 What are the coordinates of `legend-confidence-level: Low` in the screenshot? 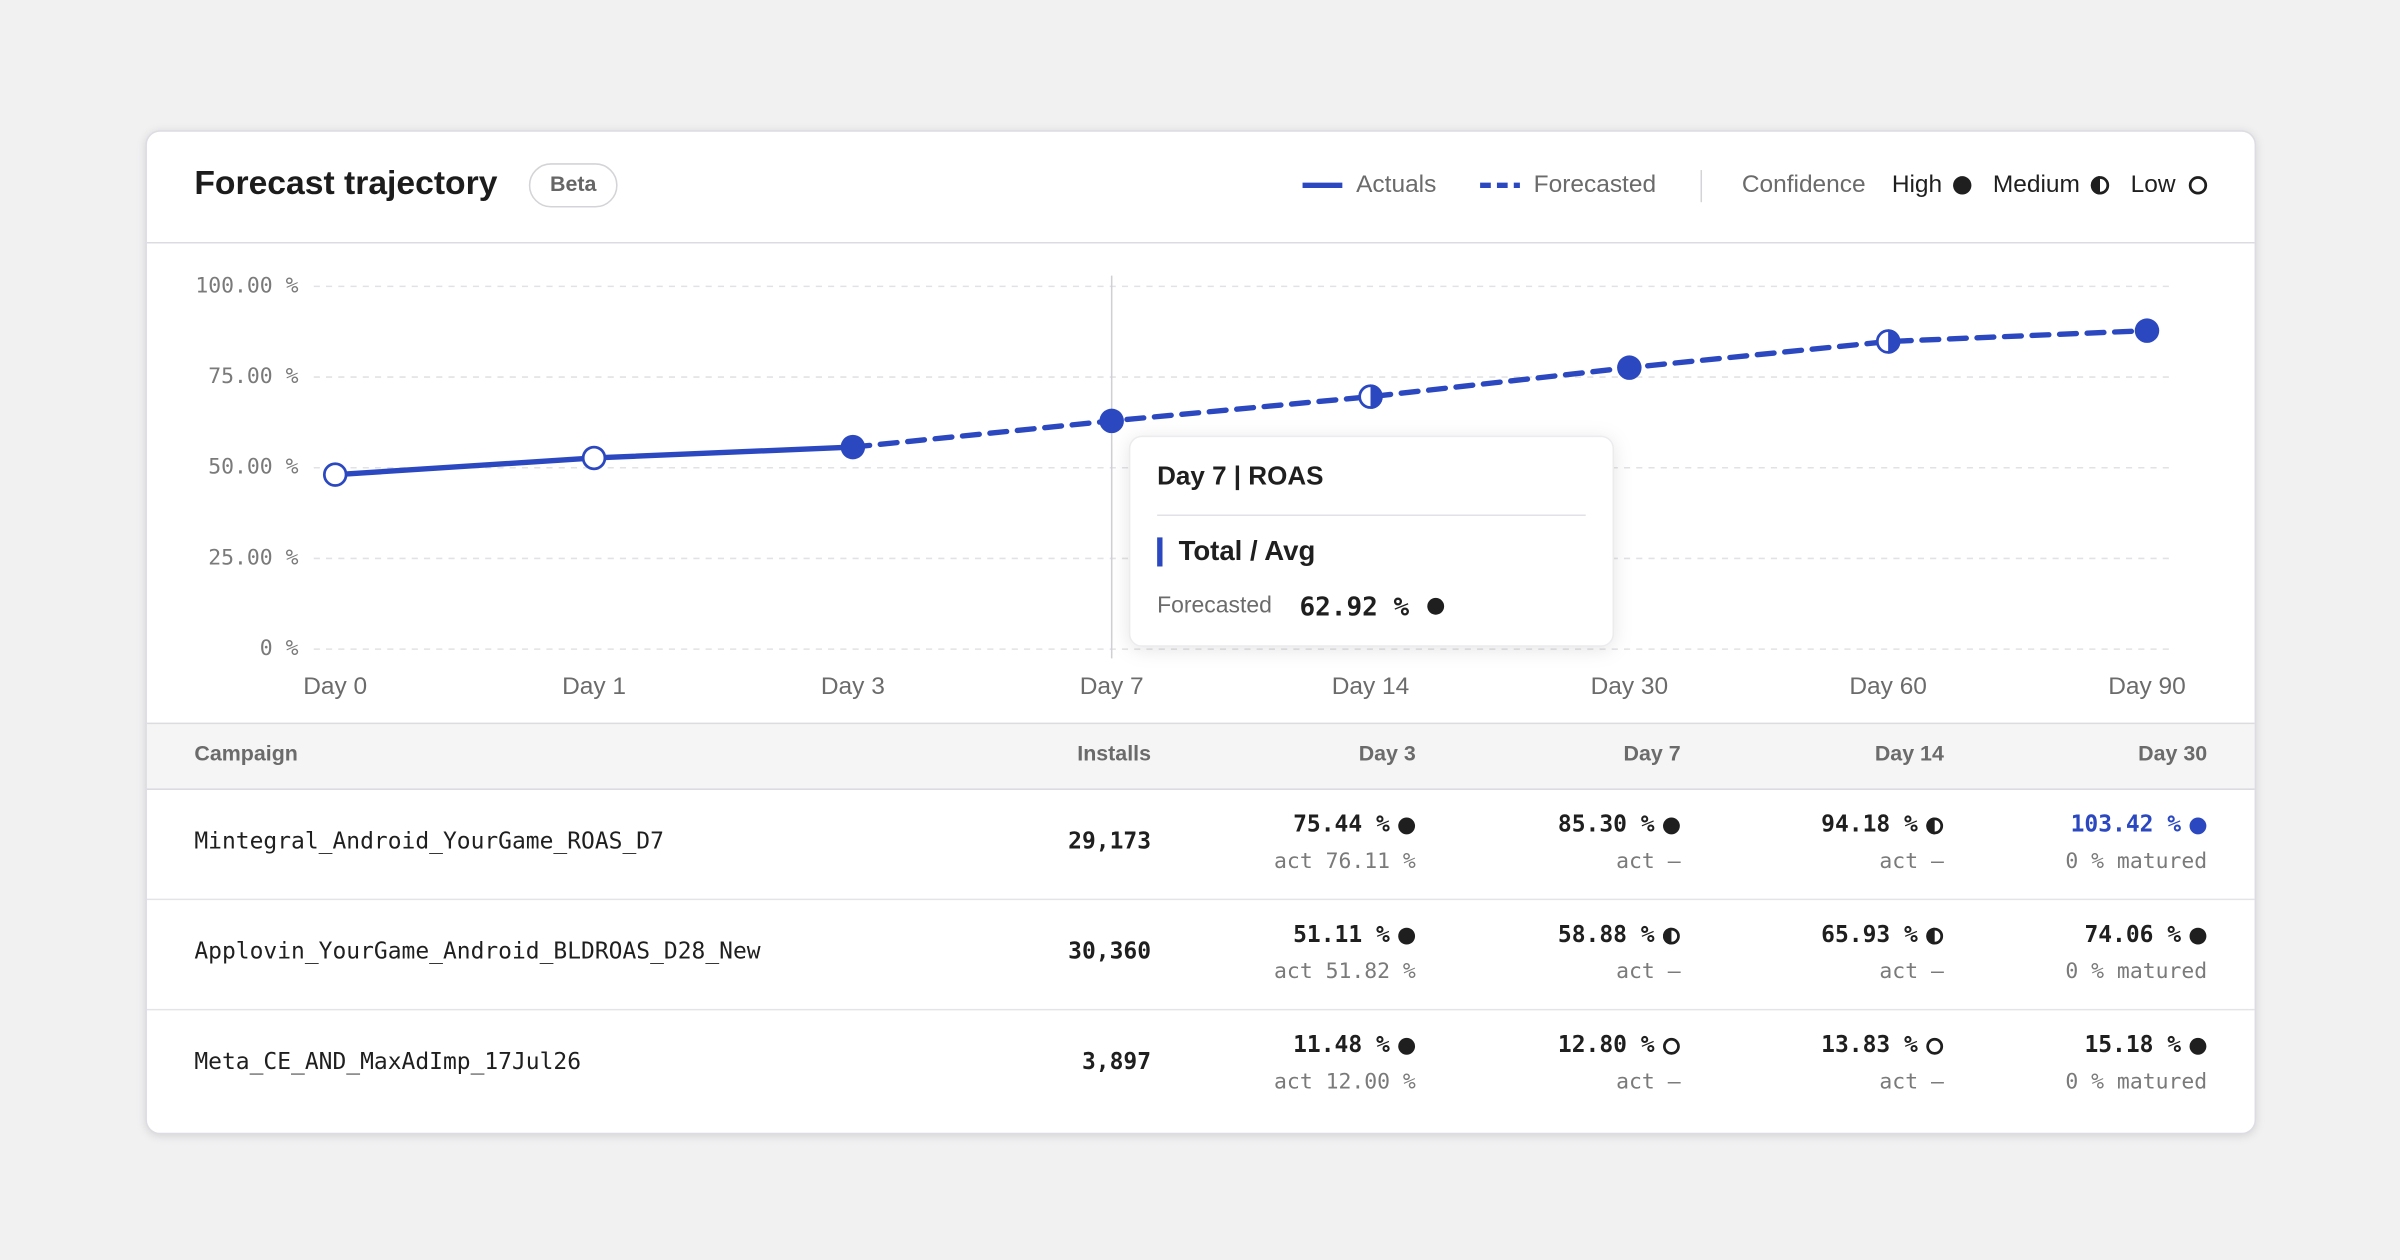 It's located at (2153, 184).